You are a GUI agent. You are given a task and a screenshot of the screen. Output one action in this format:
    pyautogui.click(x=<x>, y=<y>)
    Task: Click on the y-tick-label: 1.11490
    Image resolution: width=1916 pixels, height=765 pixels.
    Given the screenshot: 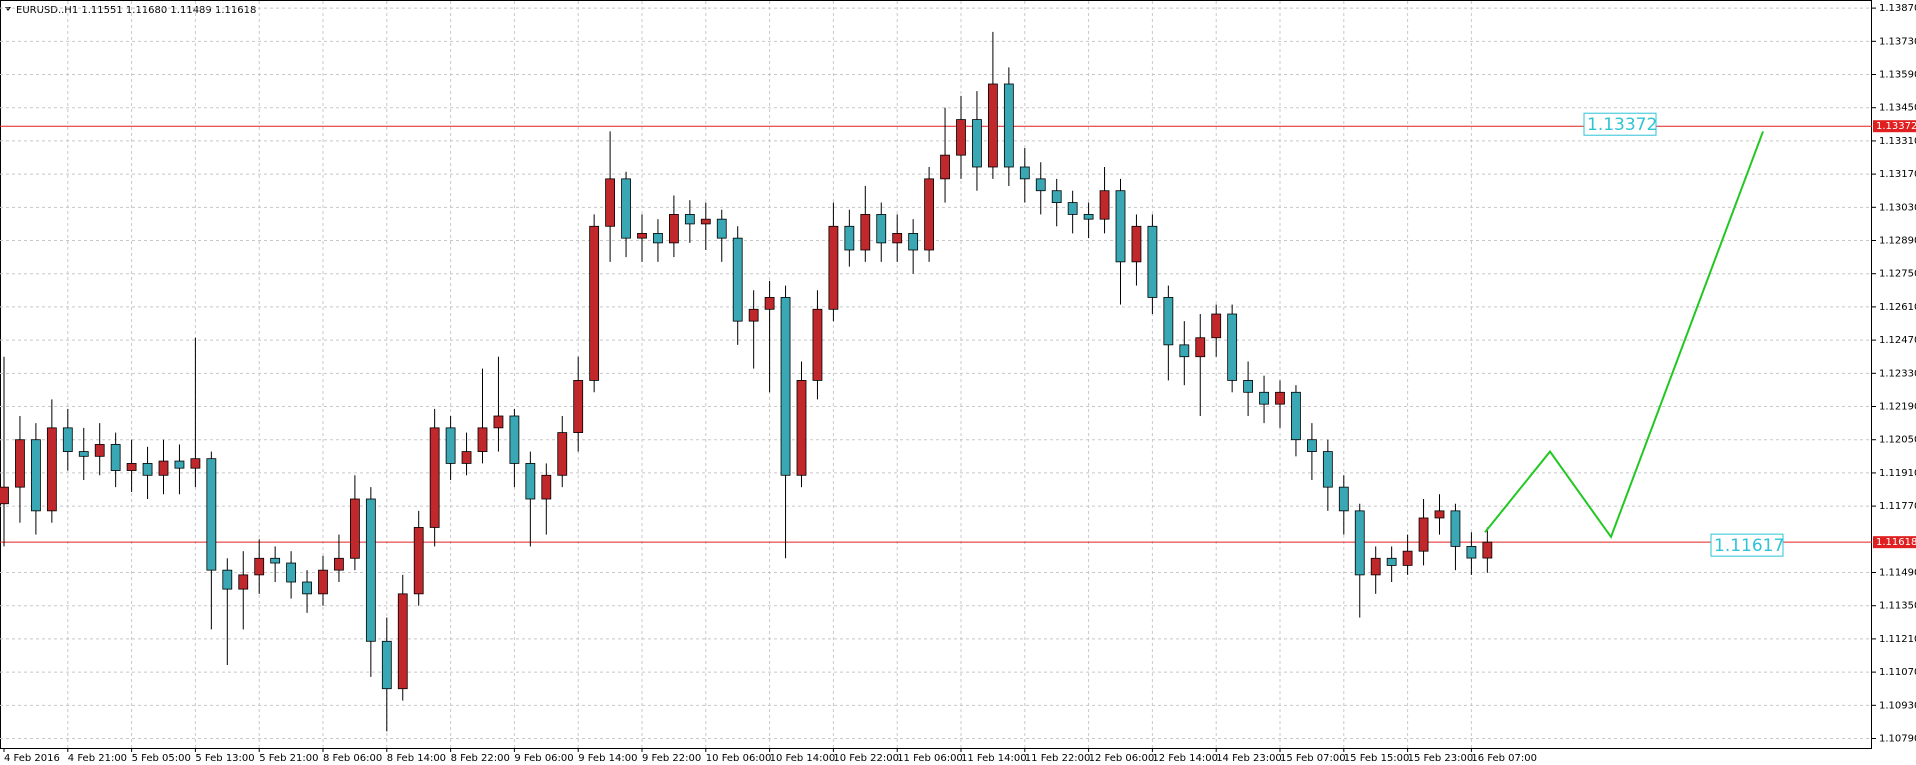 What is the action you would take?
    pyautogui.click(x=1897, y=573)
    